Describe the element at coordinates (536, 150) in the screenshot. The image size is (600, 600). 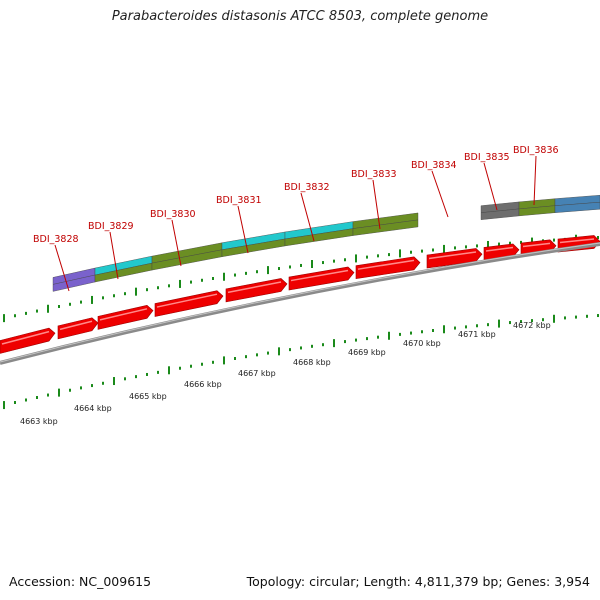
I see `gene-label: BDI_3836` at that location.